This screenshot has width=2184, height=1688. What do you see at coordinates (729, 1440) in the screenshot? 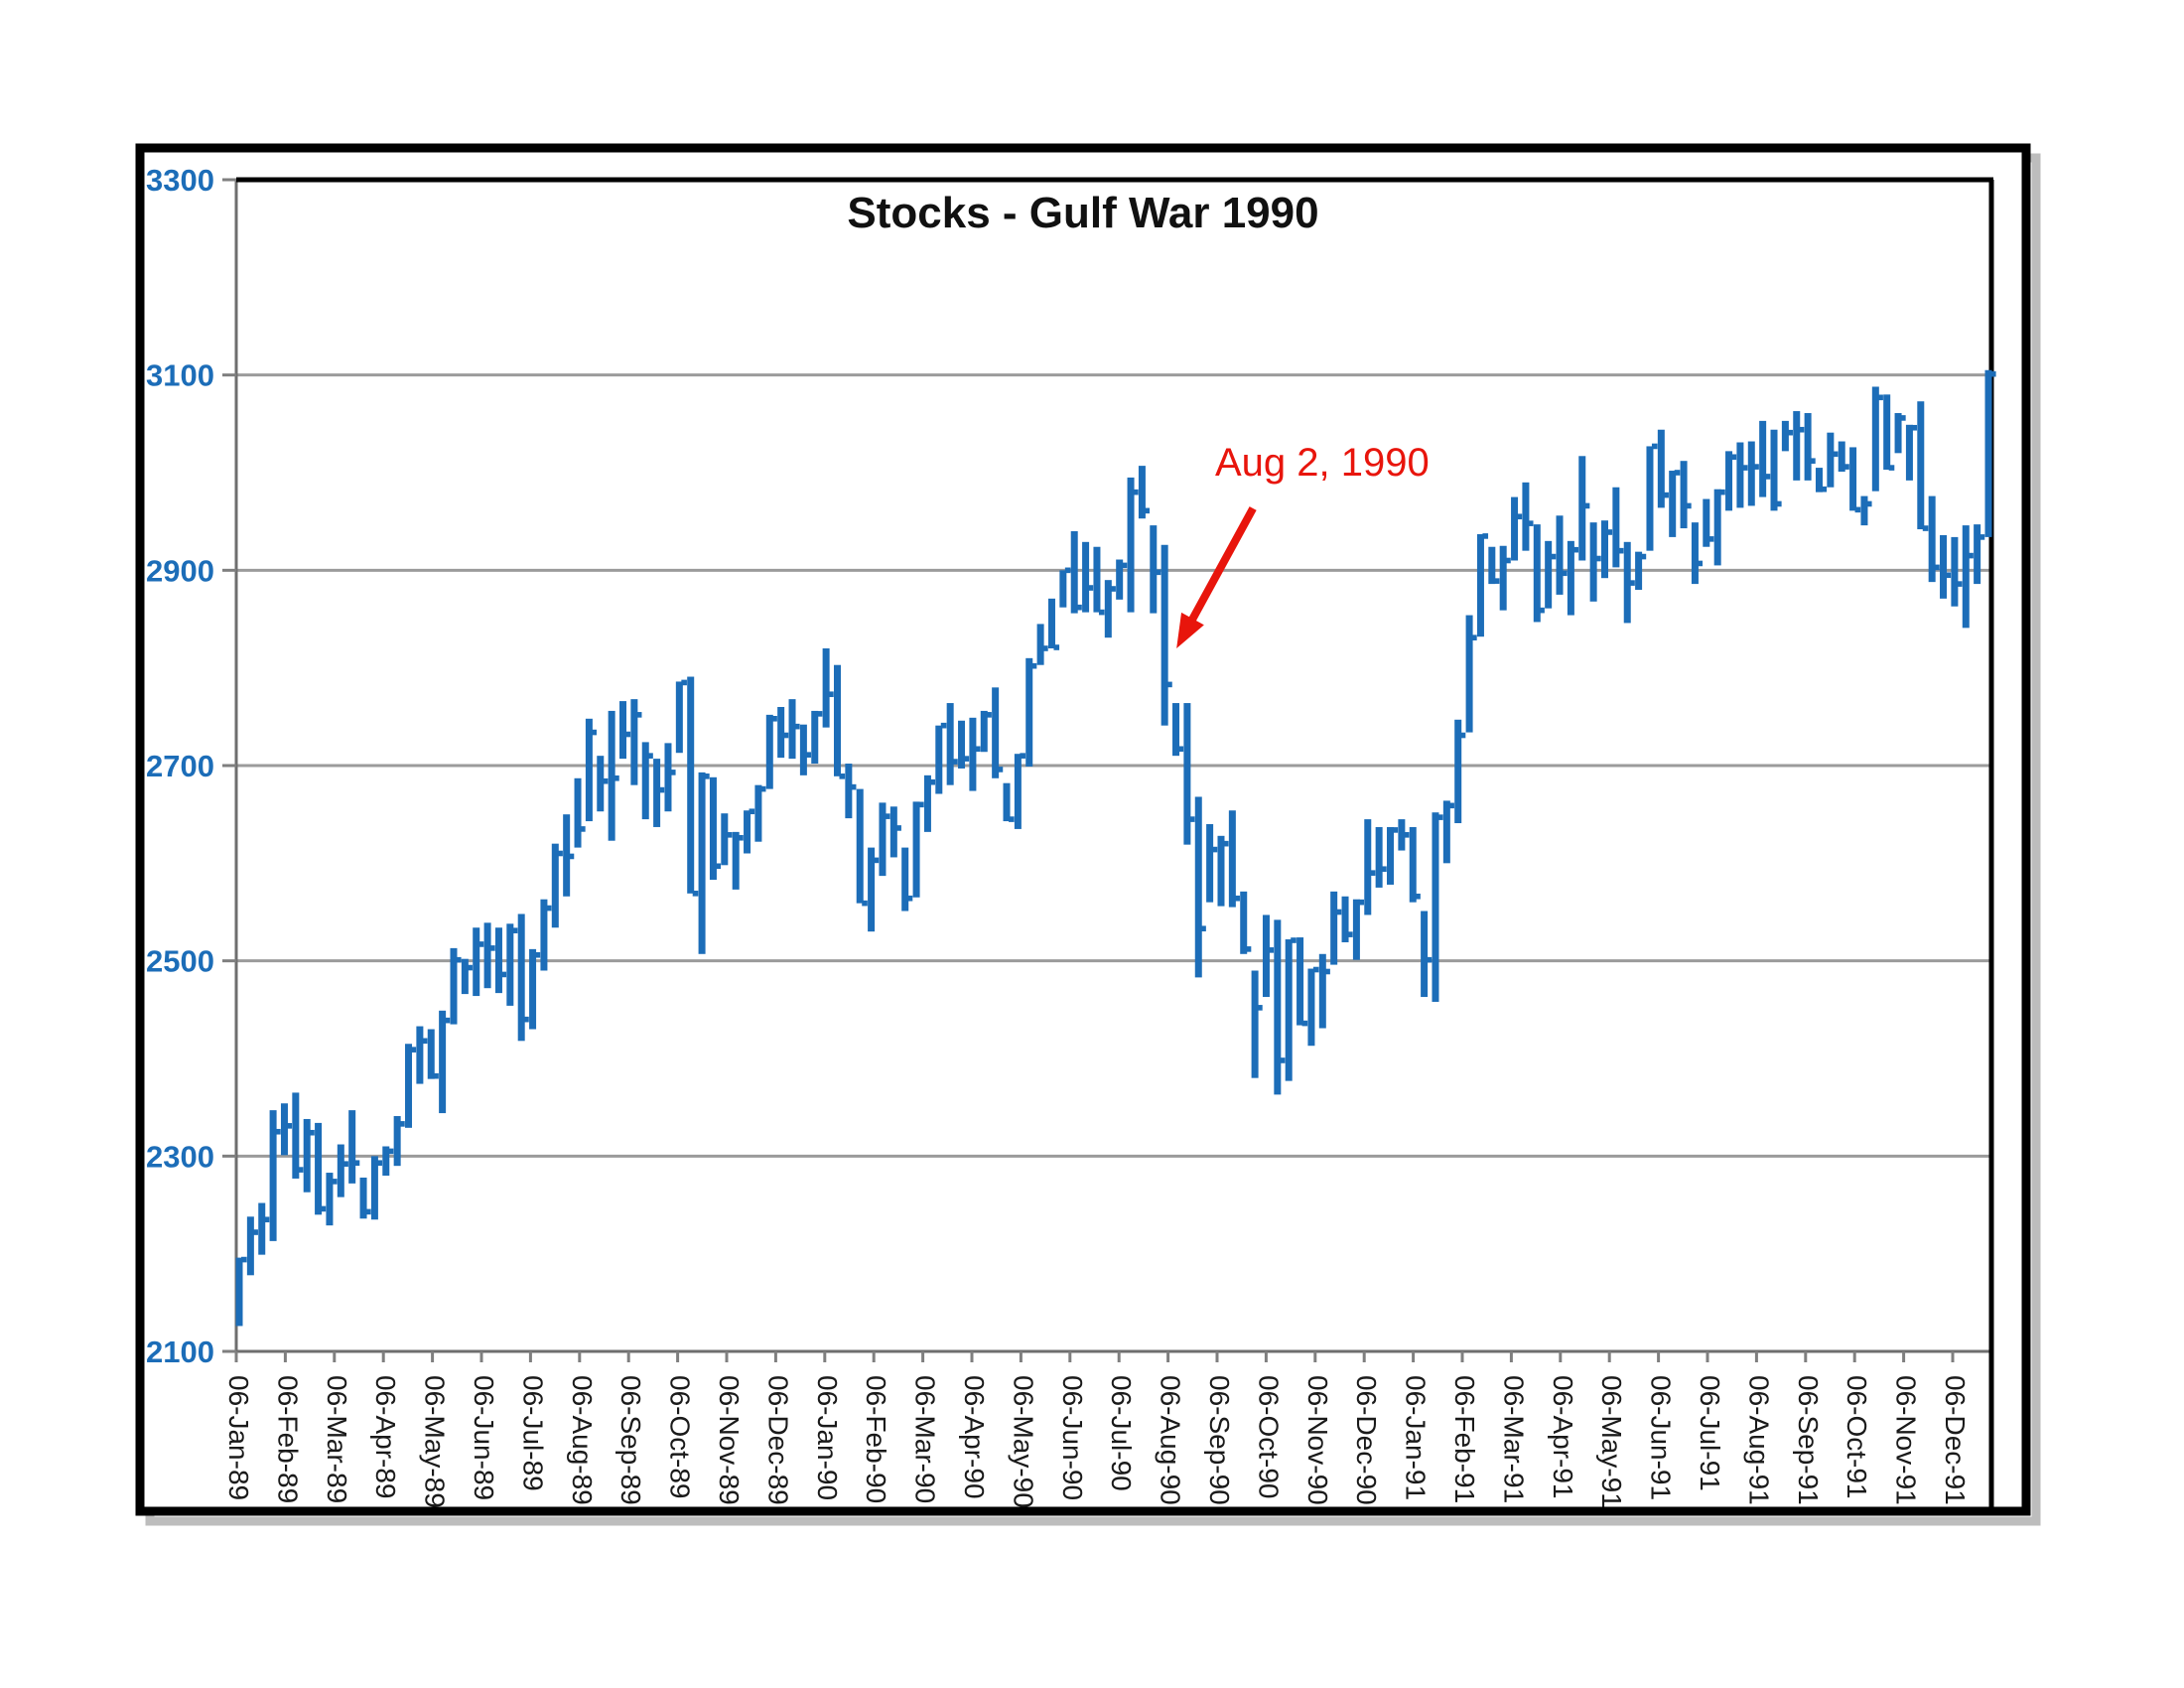
I see `x-axis-label: 06-Nov-89` at bounding box center [729, 1440].